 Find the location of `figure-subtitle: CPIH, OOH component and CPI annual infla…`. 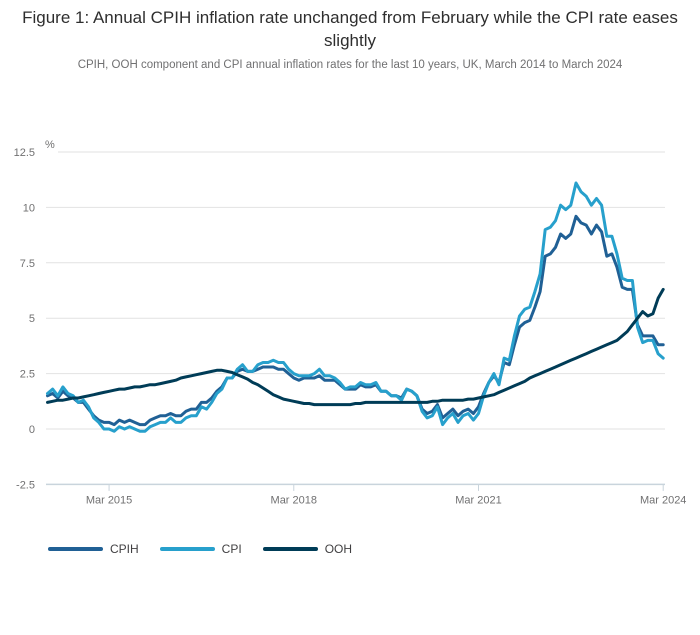

figure-subtitle: CPIH, OOH component and CPI annual infla… is located at coordinates (350, 65).